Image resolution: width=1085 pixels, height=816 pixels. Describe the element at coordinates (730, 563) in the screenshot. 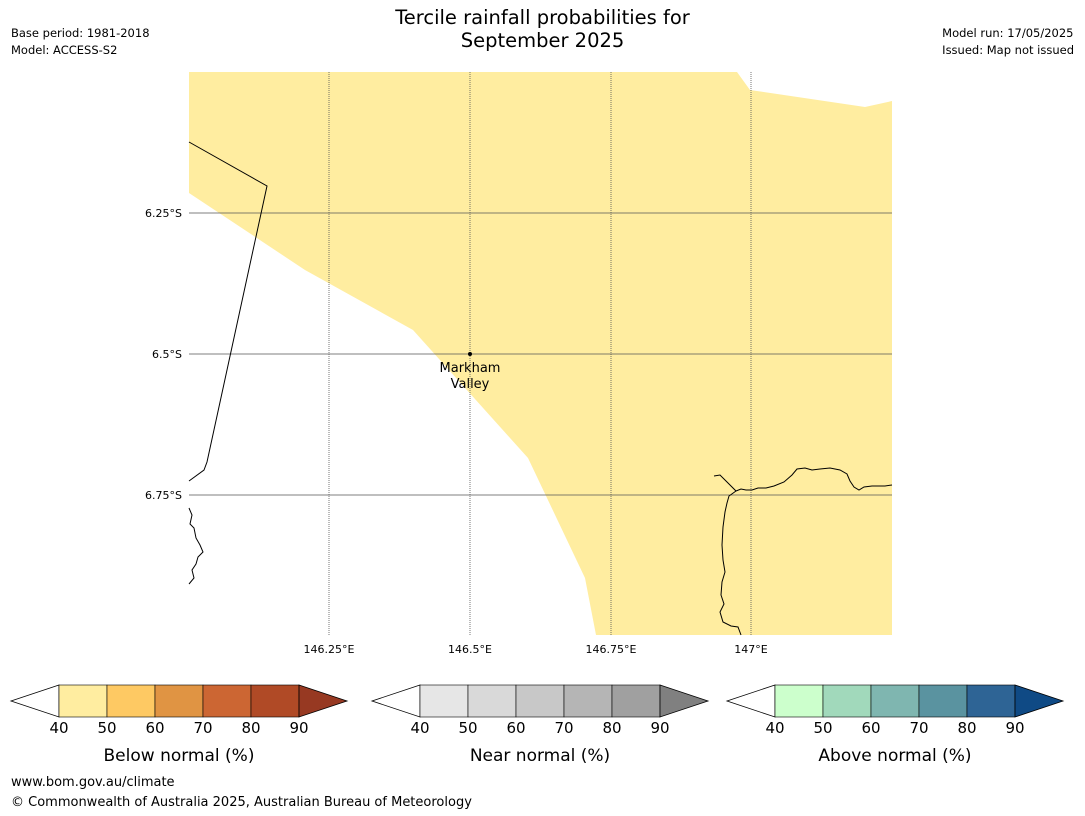

I see `coastline-markham-estuary` at that location.